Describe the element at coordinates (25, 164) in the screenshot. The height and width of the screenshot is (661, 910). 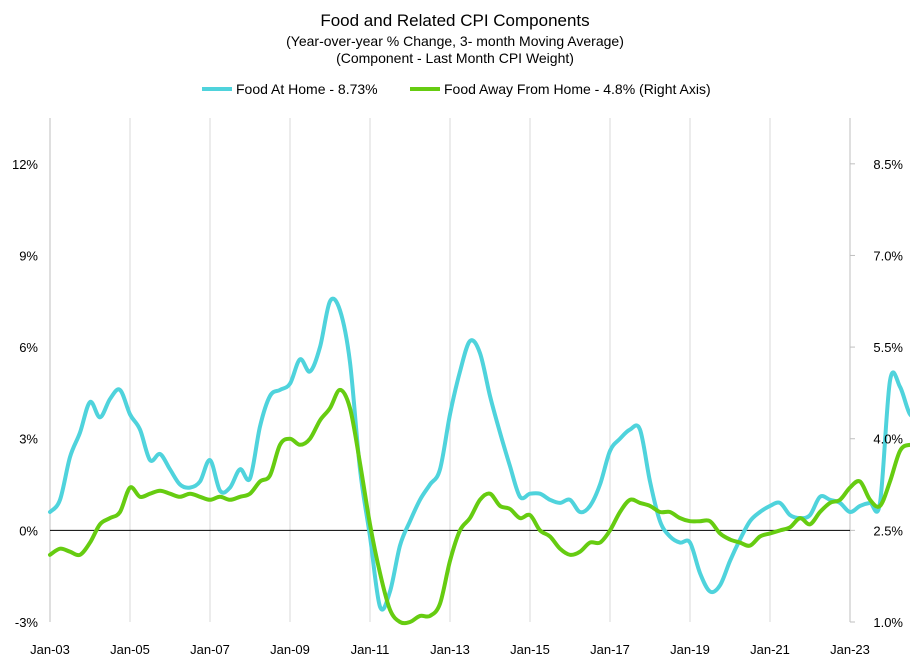
I see `y-left-tick-label: 12%` at that location.